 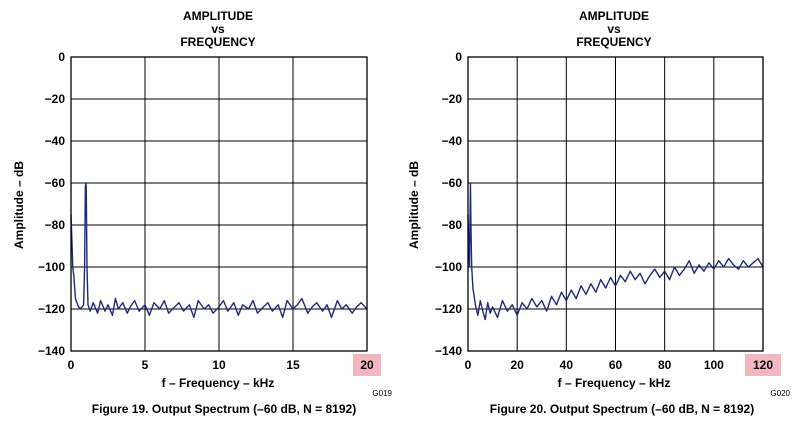 I want to click on x-tick-label: 5, so click(x=145, y=365).